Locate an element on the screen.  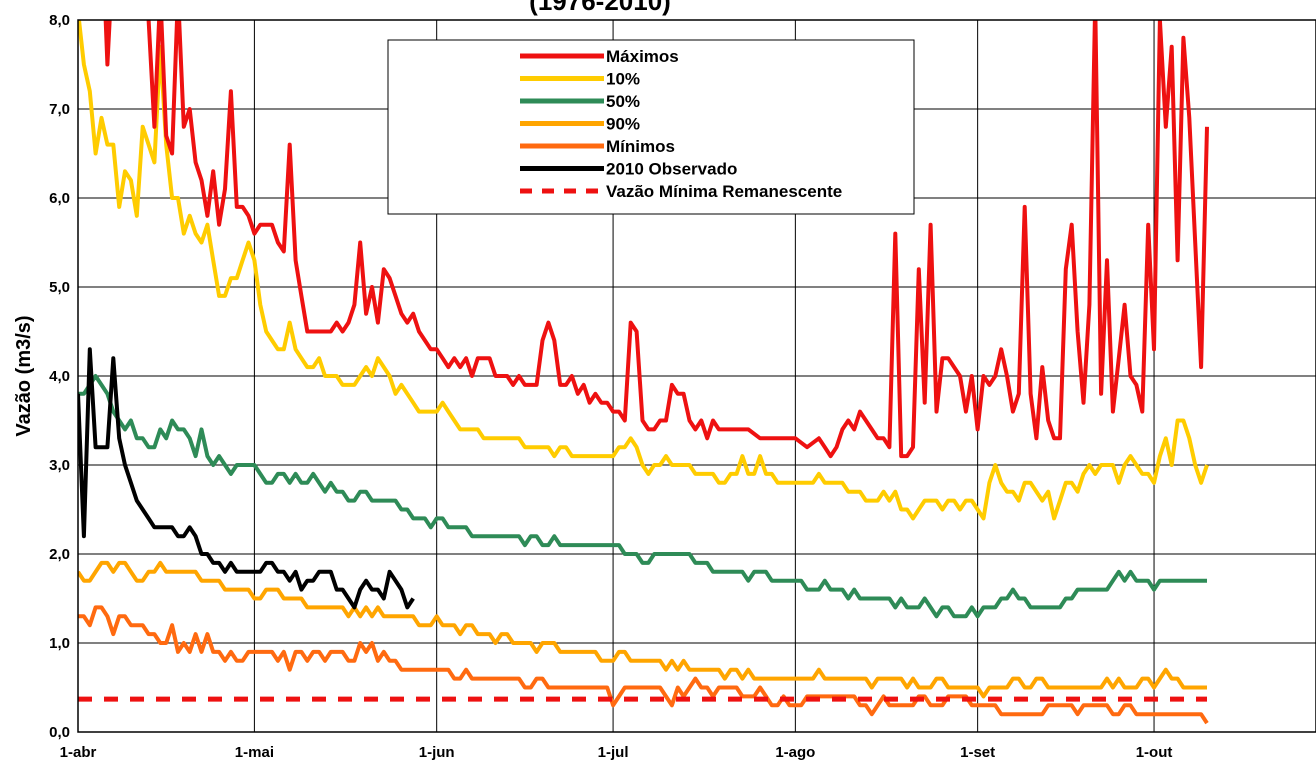
chart-title: (1976-2010) is located at coordinates (600, 8).